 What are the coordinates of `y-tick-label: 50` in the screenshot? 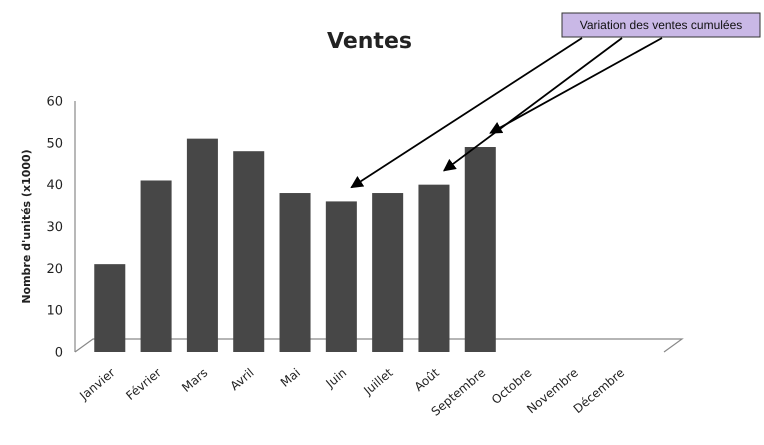 It's located at (54, 144).